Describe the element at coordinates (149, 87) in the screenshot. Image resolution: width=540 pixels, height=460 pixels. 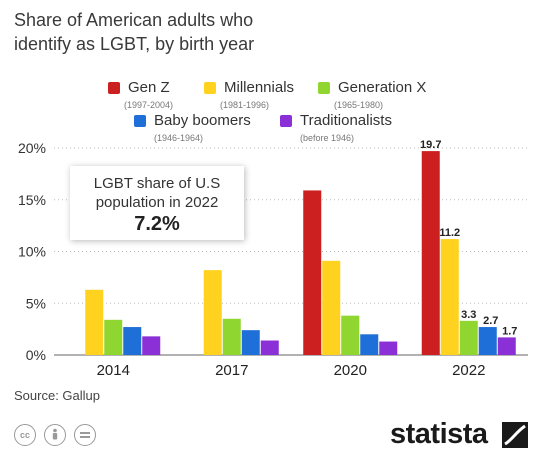
I see `legend-label: Gen Z` at that location.